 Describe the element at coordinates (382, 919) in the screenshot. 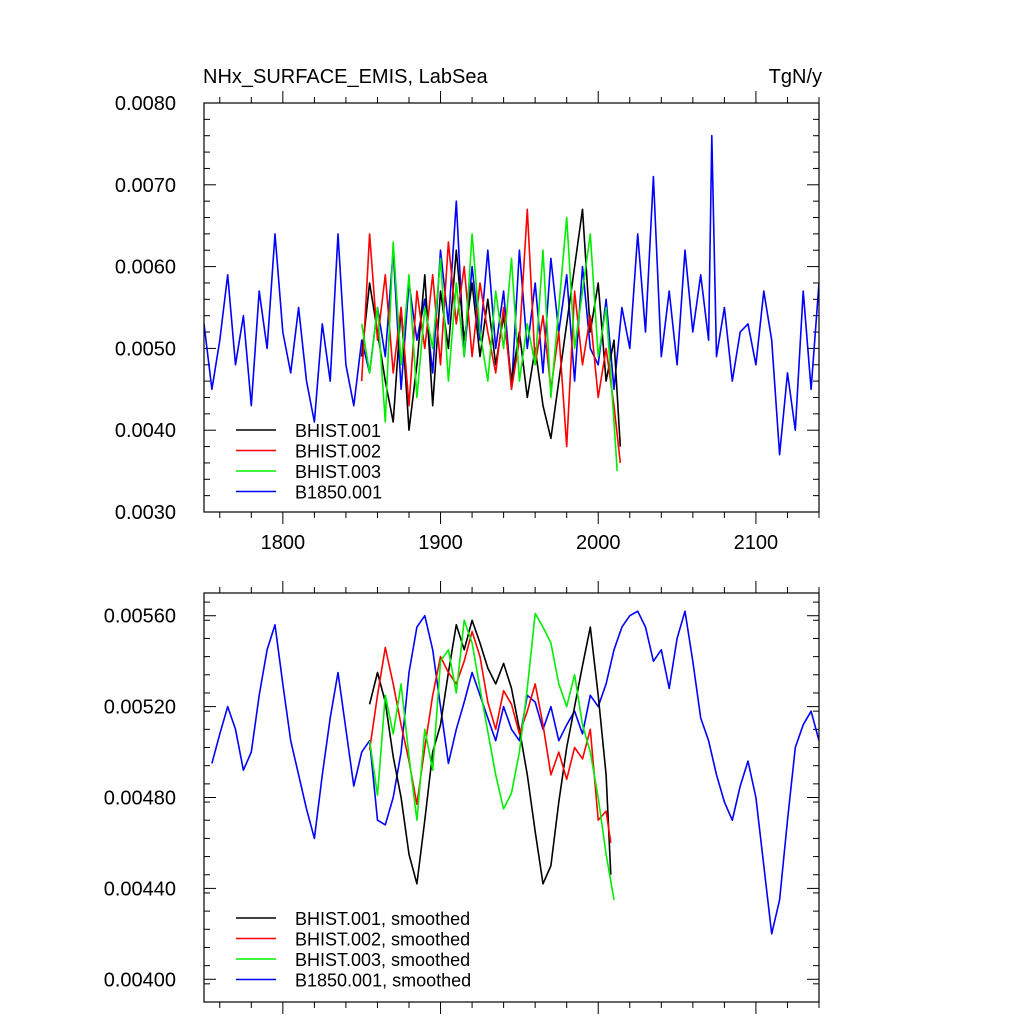

I see `legend-label: BHIST.001, smoothed` at that location.